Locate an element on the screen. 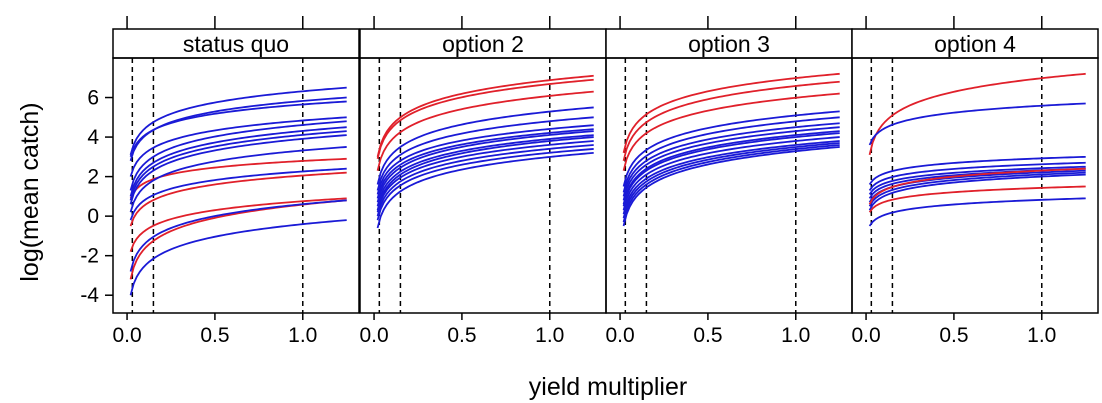 This screenshot has height=403, width=1102. top-axis-ticks is located at coordinates (584, 22).